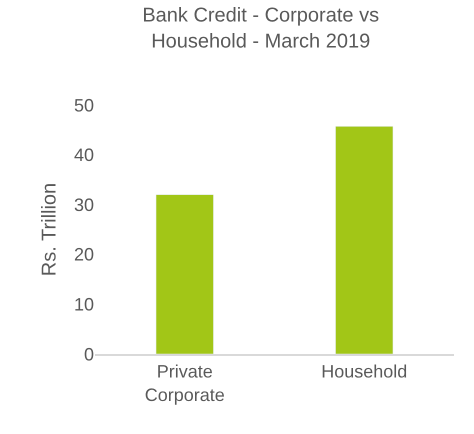  I want to click on x-tick-label: Private Corporate, so click(184, 383).